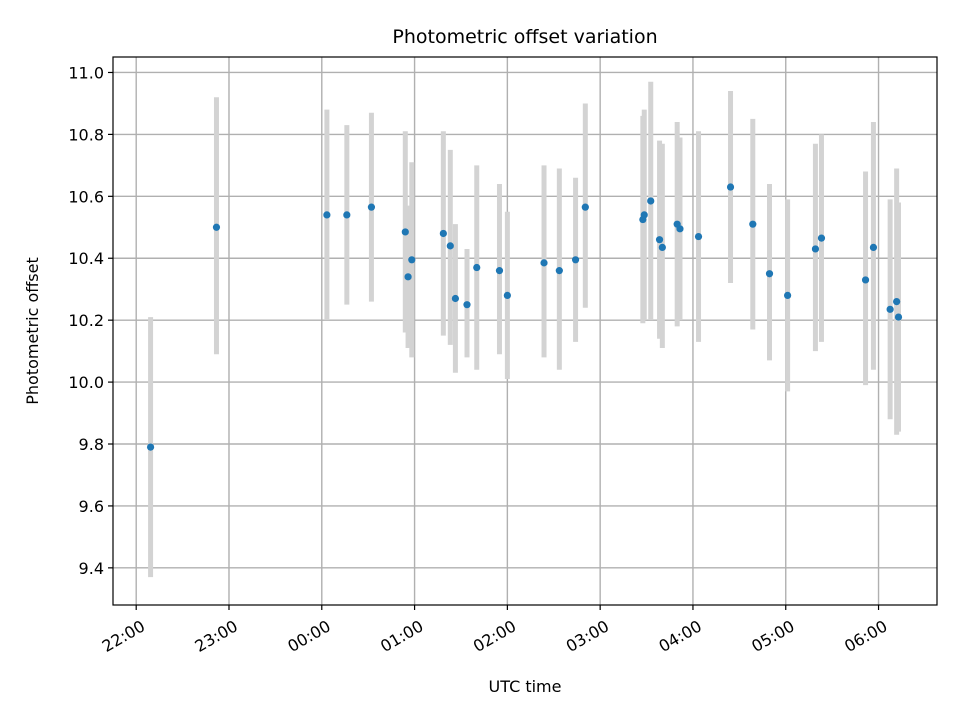 The image size is (960, 720). What do you see at coordinates (86, 134) in the screenshot?
I see `y-tick-label: 10.8` at bounding box center [86, 134].